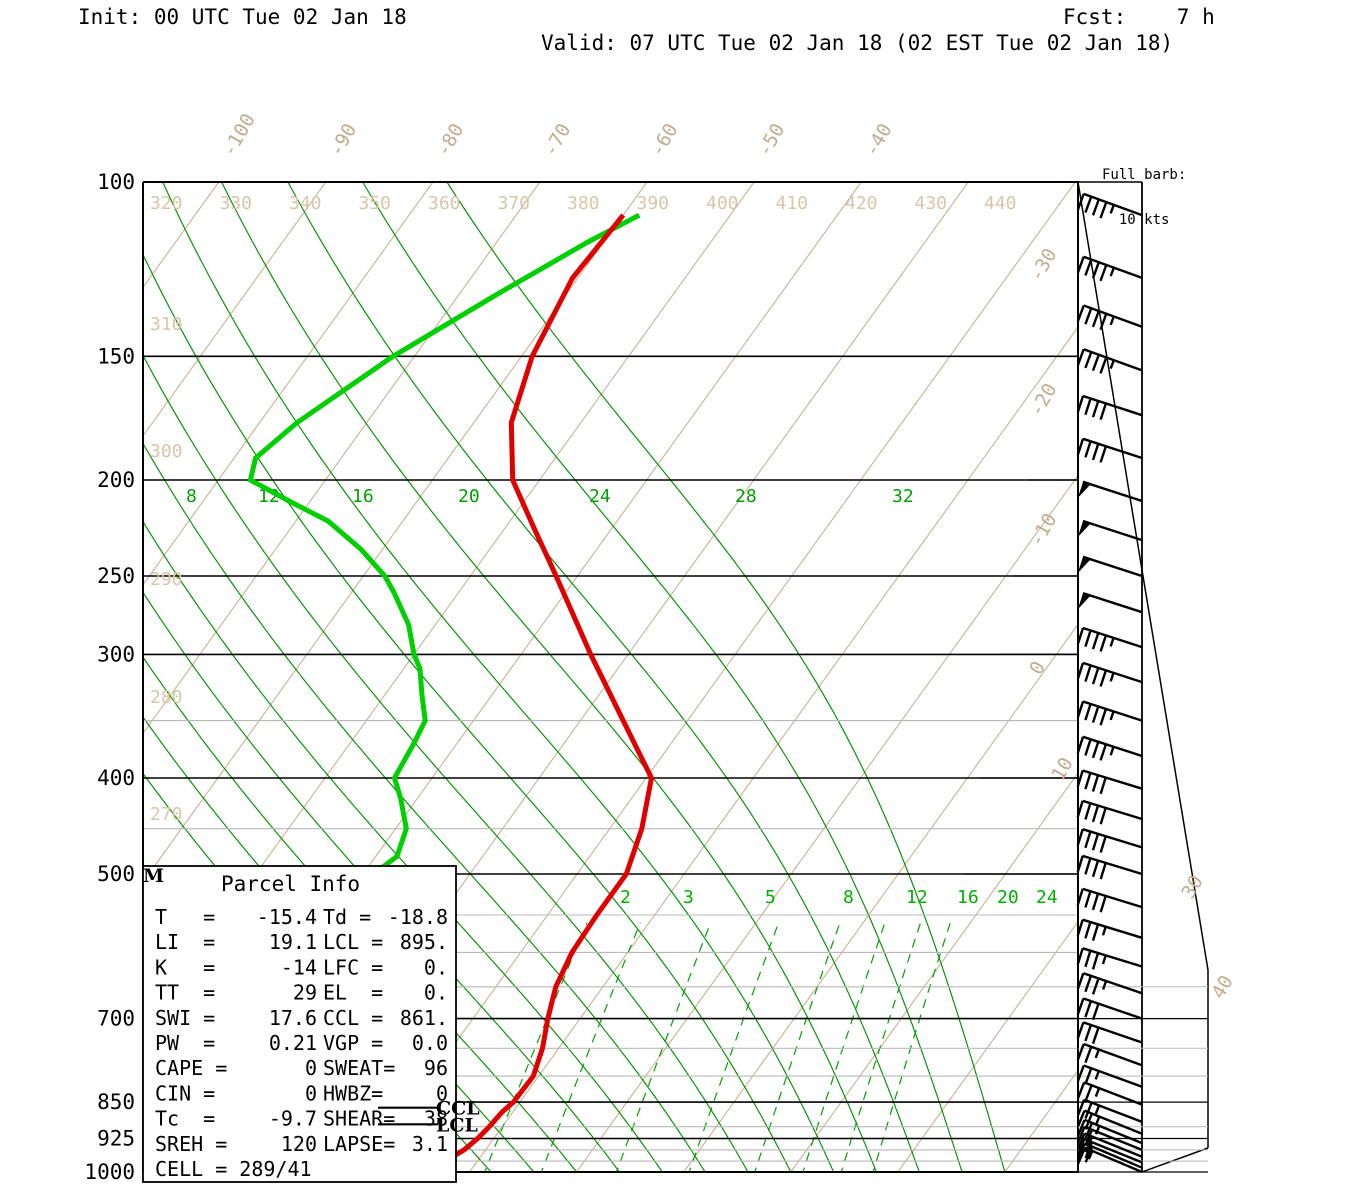 The image size is (1350, 1200). I want to click on moist-adiabat-label: 16, so click(363, 496).